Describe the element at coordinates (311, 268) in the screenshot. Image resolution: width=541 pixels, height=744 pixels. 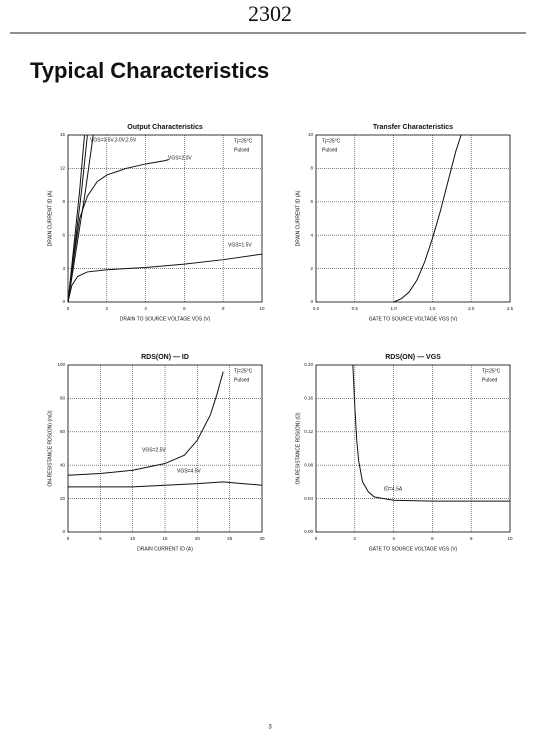
I see `y-tick-label: 2` at that location.